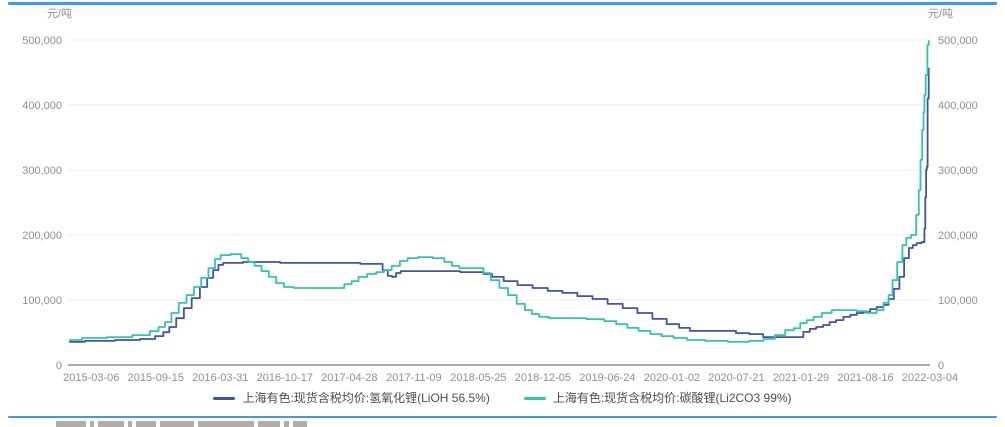  Describe the element at coordinates (607, 378) in the screenshot. I see `x-axis-label: 2019-06-24` at that location.